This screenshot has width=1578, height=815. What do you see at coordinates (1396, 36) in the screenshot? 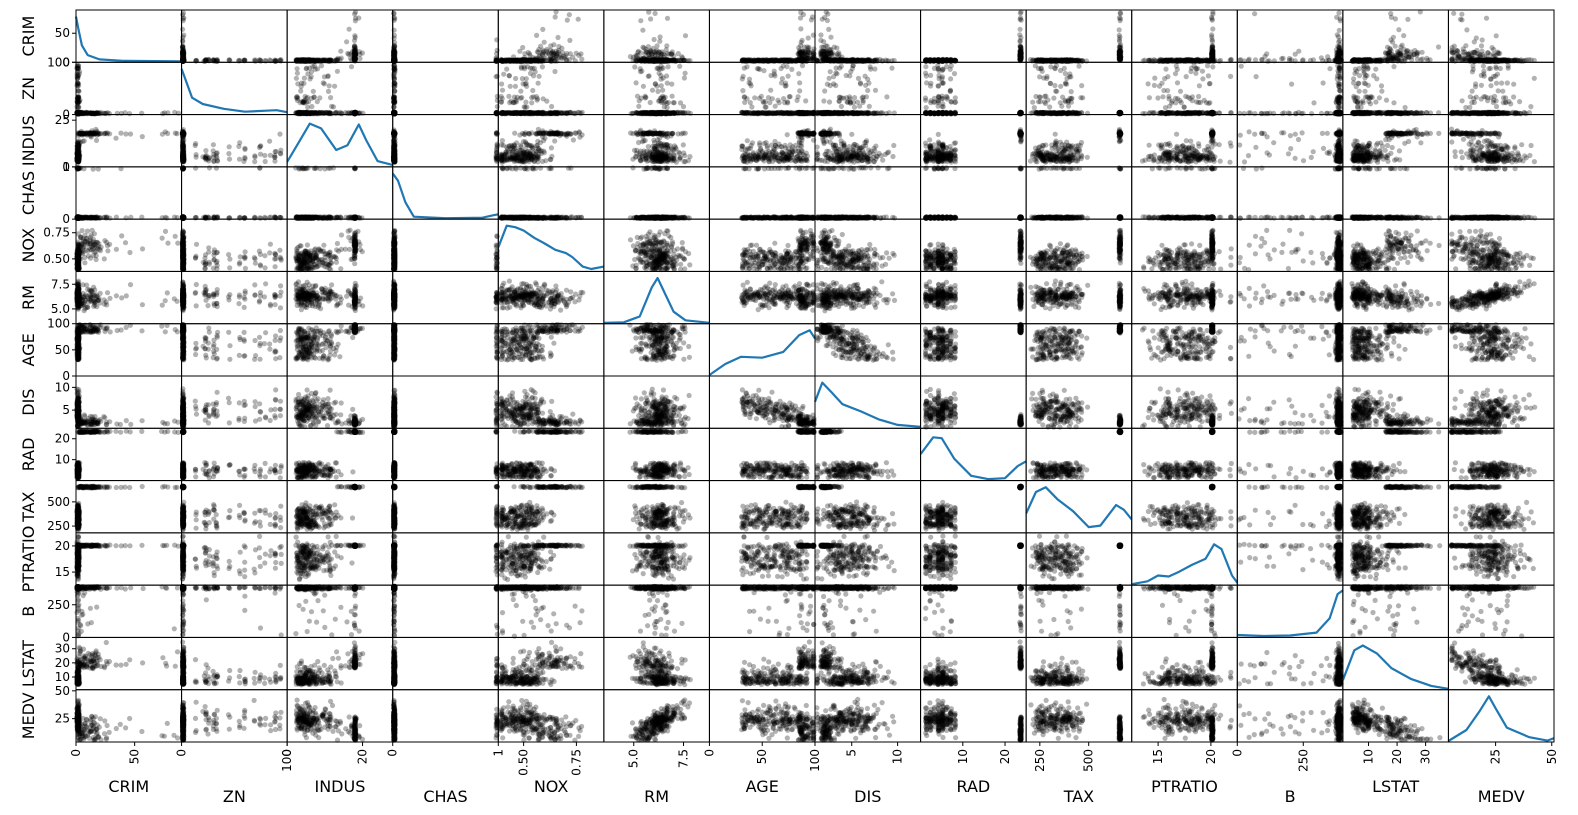
I see `panel-crim-vs-lstat` at bounding box center [1396, 36].